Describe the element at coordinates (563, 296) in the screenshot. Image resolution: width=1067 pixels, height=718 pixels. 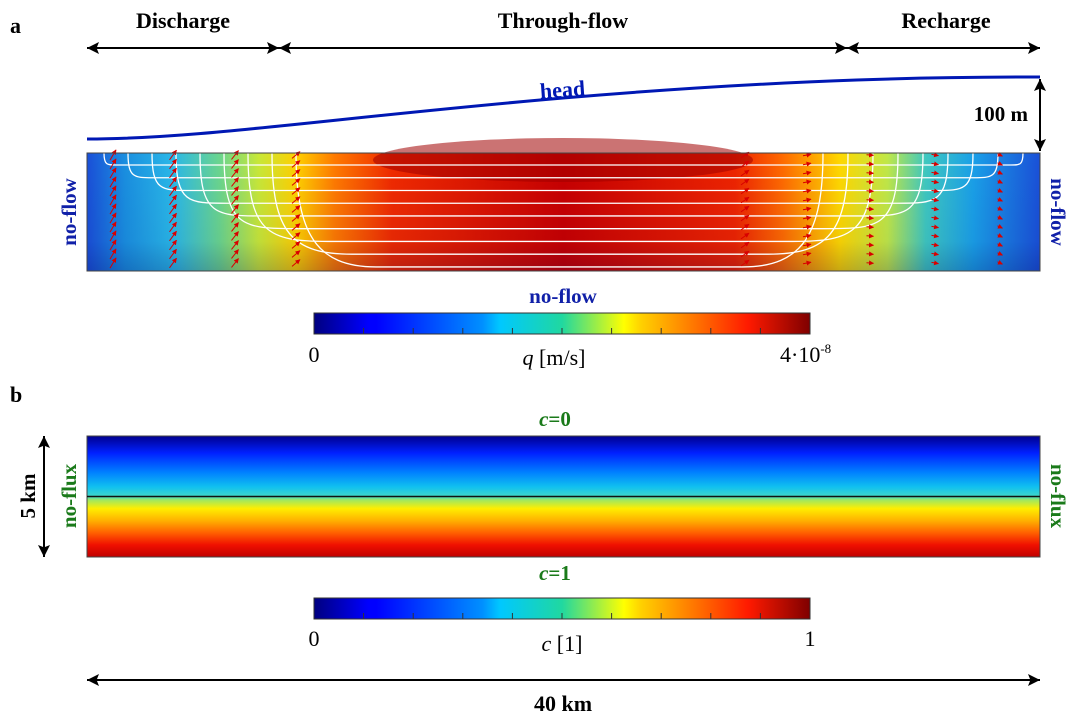
I see `bc-bottom-no-flow: no-flow` at that location.